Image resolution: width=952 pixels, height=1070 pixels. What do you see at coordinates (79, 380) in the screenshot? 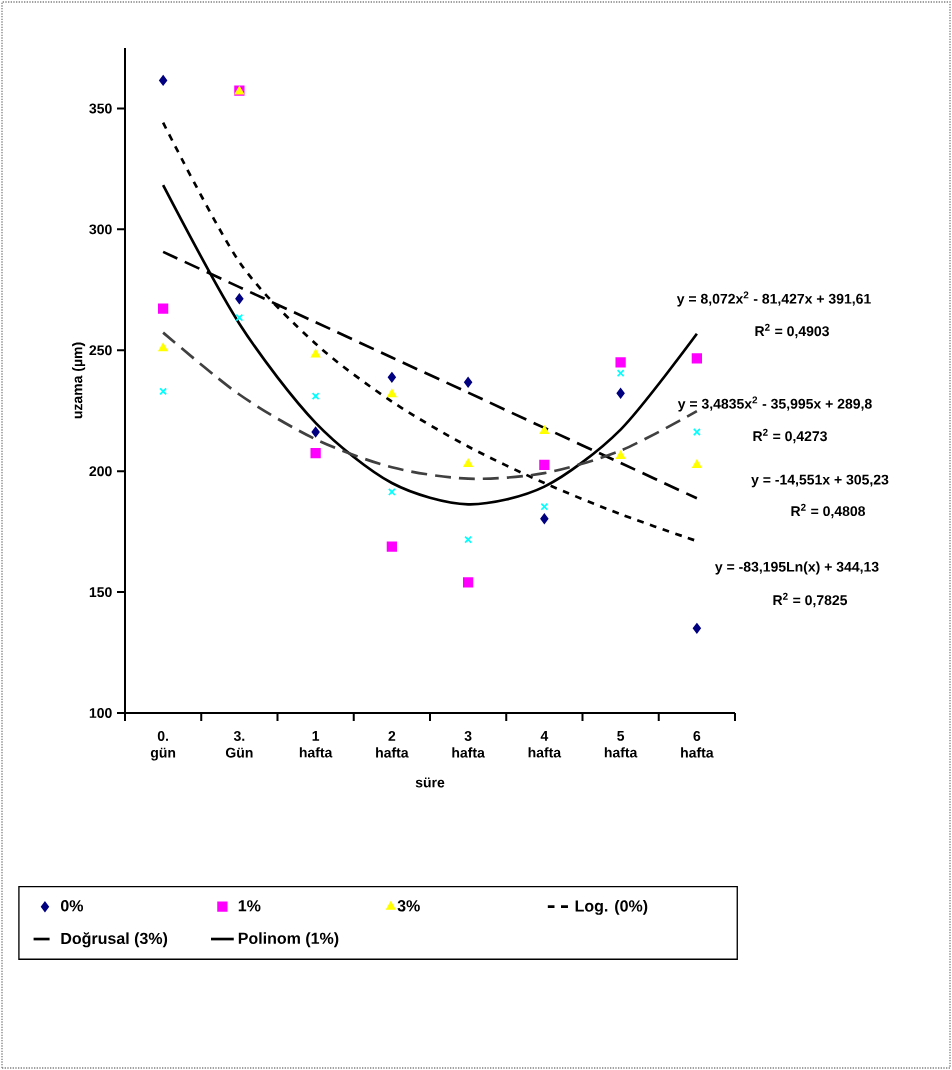
I see `y-axis-title: uzama (µm)` at bounding box center [79, 380].